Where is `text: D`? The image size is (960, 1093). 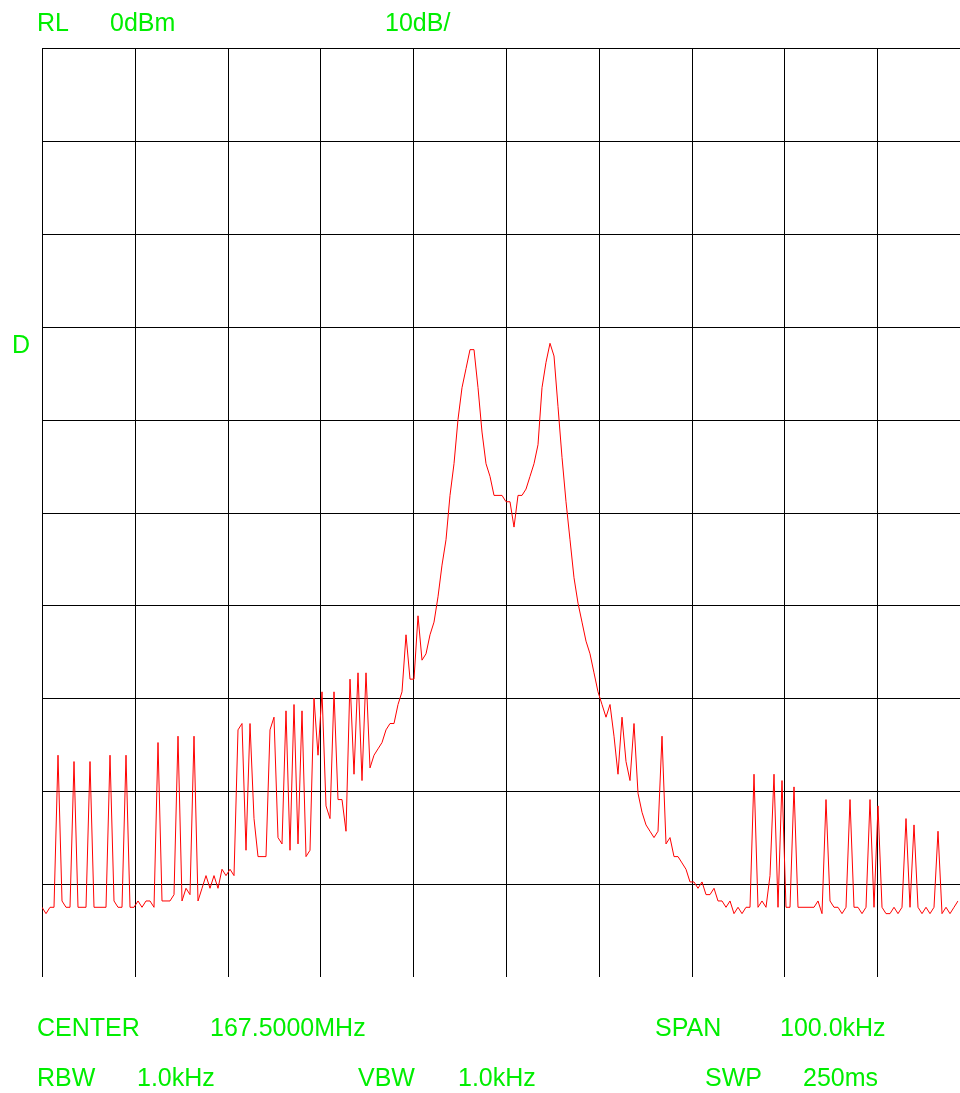 text: D is located at coordinates (21, 344).